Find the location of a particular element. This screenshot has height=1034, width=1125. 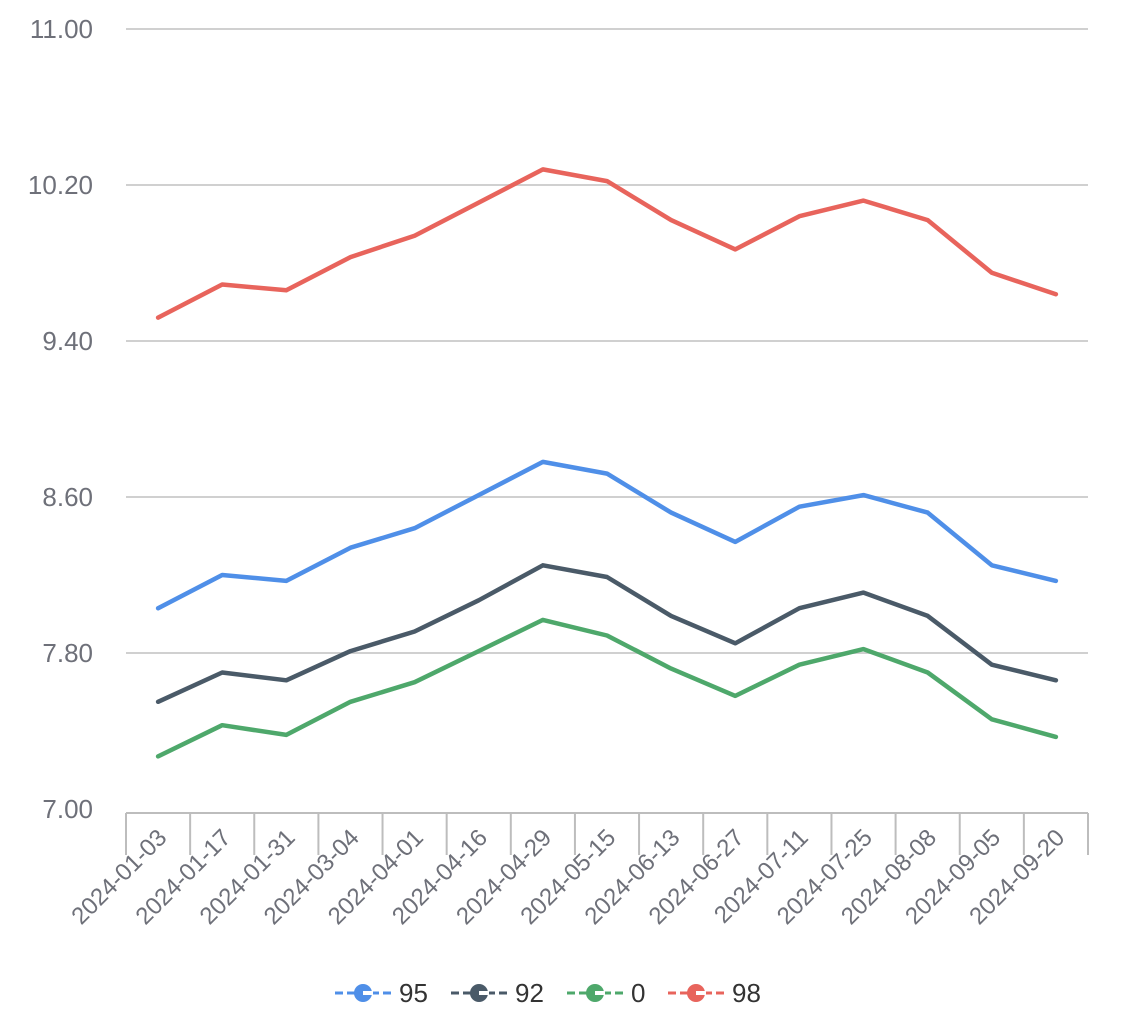

legend-label: 92 is located at coordinates (529, 993).